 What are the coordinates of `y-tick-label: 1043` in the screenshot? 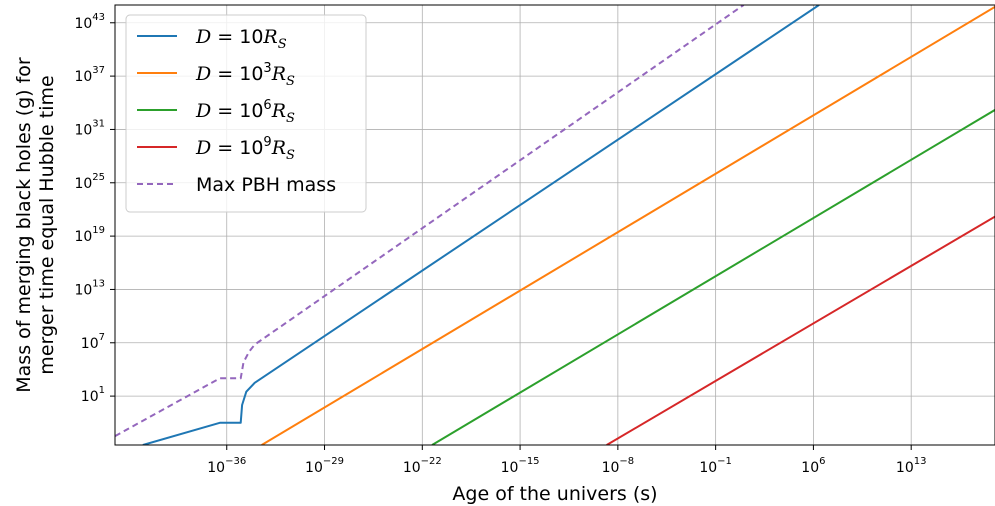 It's located at (89, 22).